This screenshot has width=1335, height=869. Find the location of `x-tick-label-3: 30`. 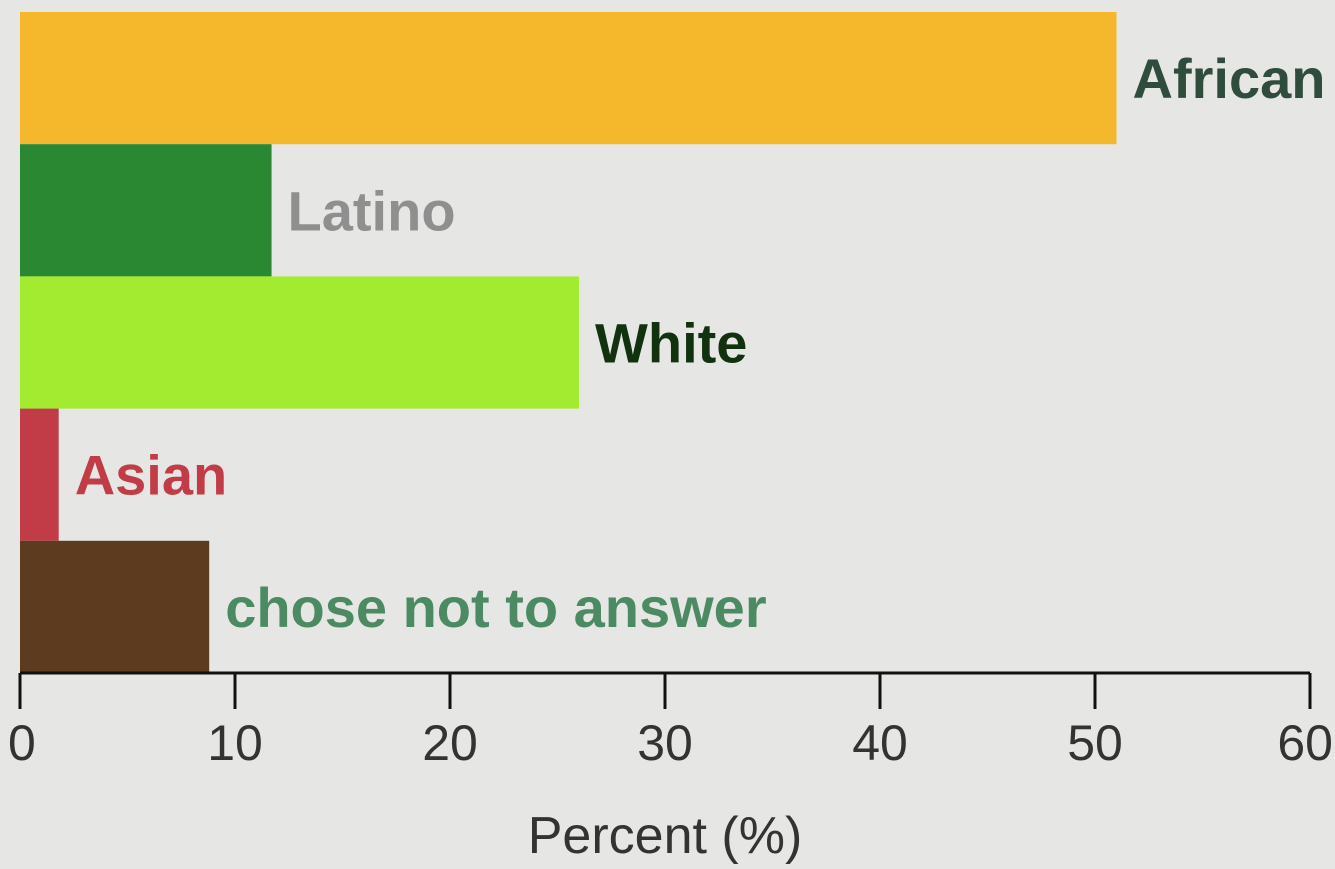

x-tick-label-3: 30 is located at coordinates (665, 743).